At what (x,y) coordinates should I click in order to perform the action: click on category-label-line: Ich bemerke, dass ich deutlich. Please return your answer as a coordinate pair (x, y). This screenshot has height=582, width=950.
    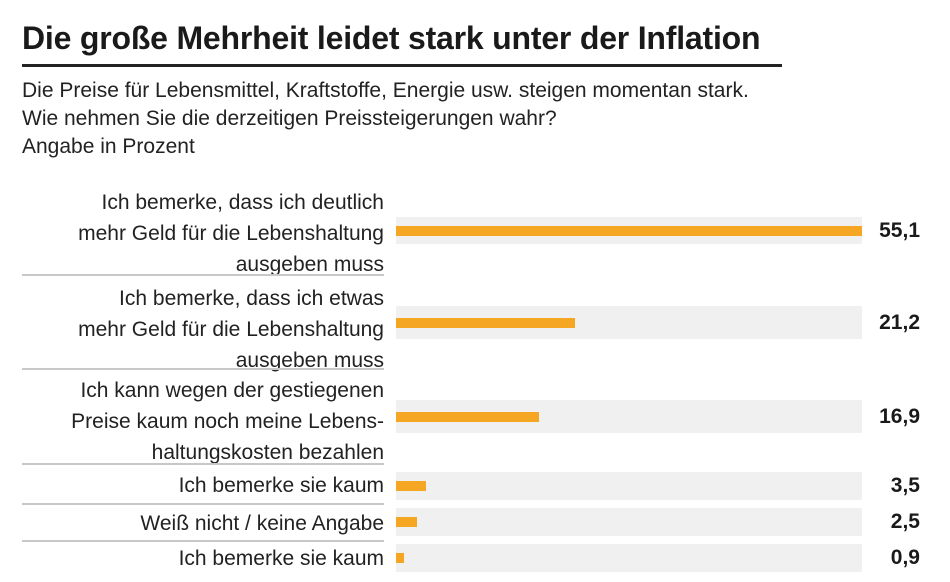
    Looking at the image, I should click on (242, 202).